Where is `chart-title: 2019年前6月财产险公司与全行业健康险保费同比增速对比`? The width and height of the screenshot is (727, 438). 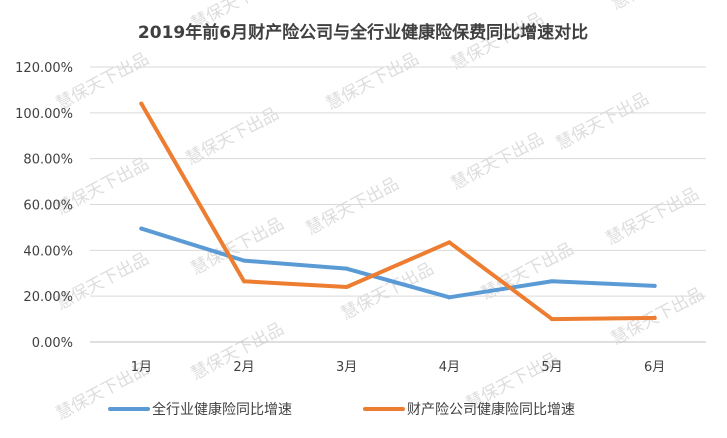 chart-title: 2019年前6月财产险公司与全行业健康险保费同比增速对比 is located at coordinates (363, 32).